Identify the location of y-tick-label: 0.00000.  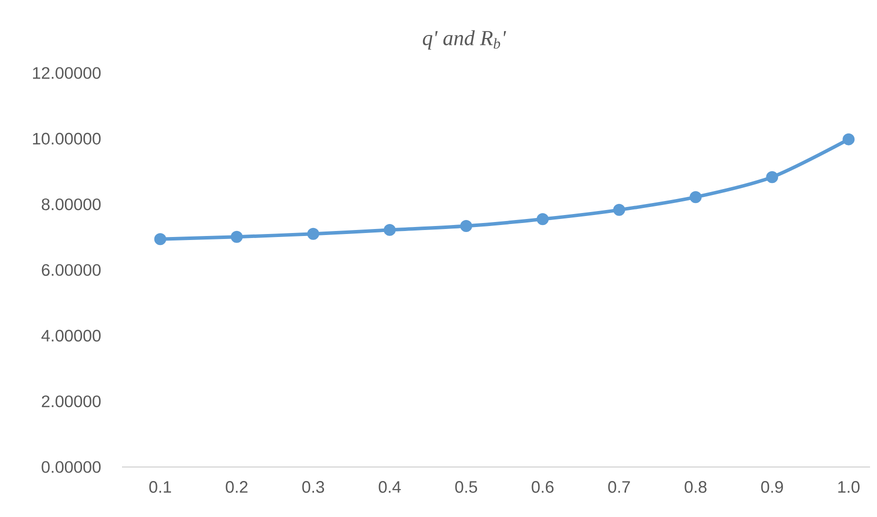
(71, 467).